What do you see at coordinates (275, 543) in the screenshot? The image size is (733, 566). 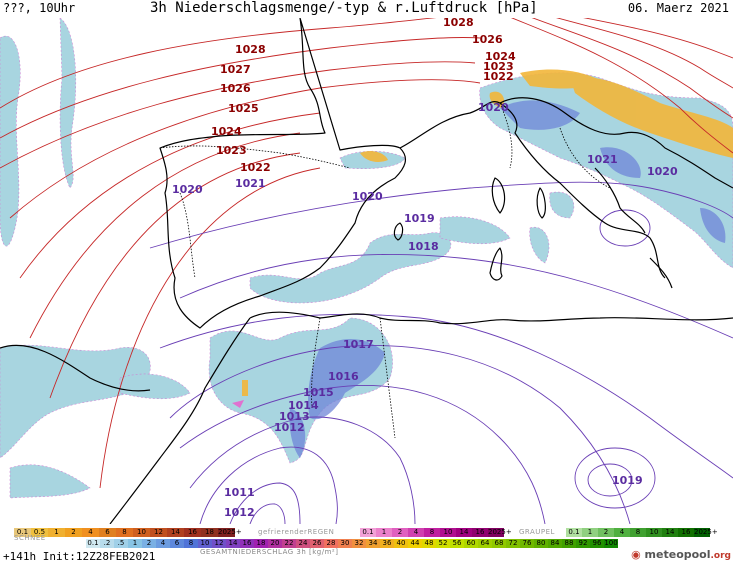 I see `legend-swatch: 20` at bounding box center [275, 543].